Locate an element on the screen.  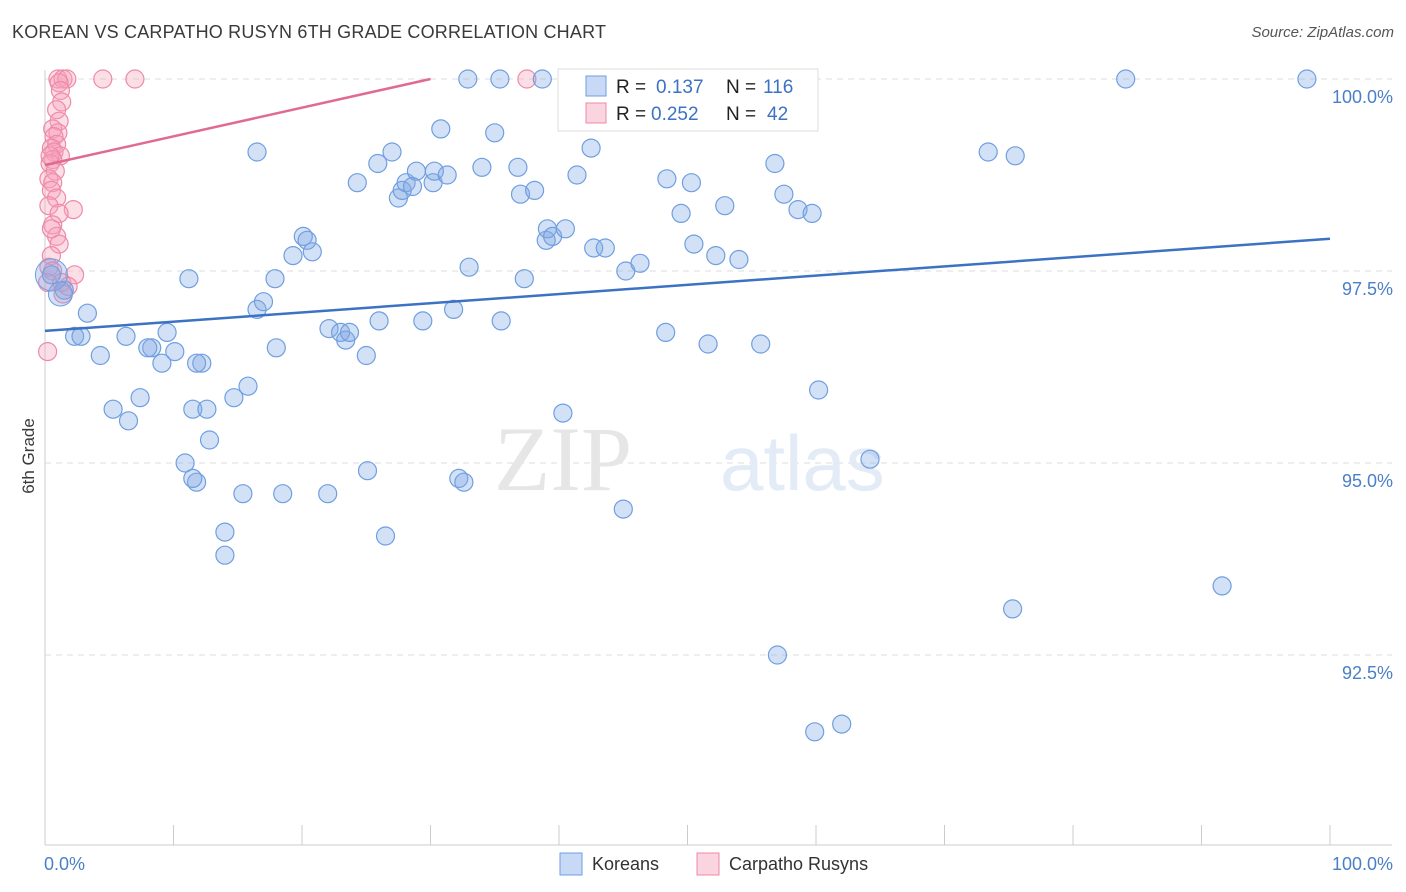
legend-n-label-1: N = is located at coordinates (741, 87).